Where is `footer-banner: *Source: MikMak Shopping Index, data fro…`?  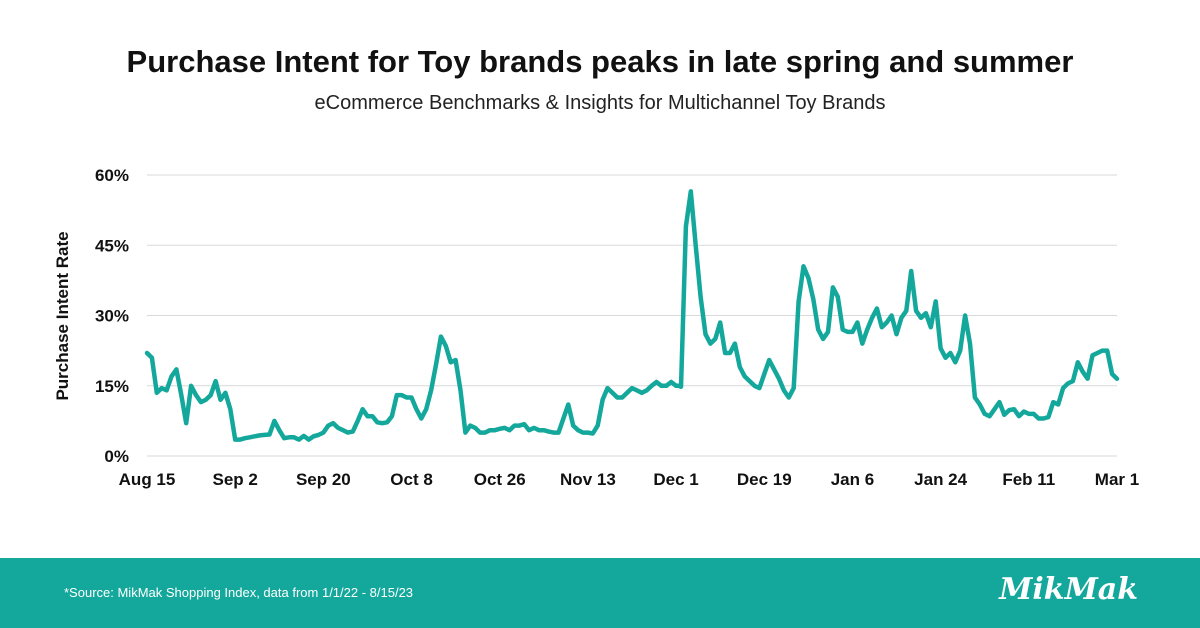
footer-banner: *Source: MikMak Shopping Index, data fro… is located at coordinates (600, 593).